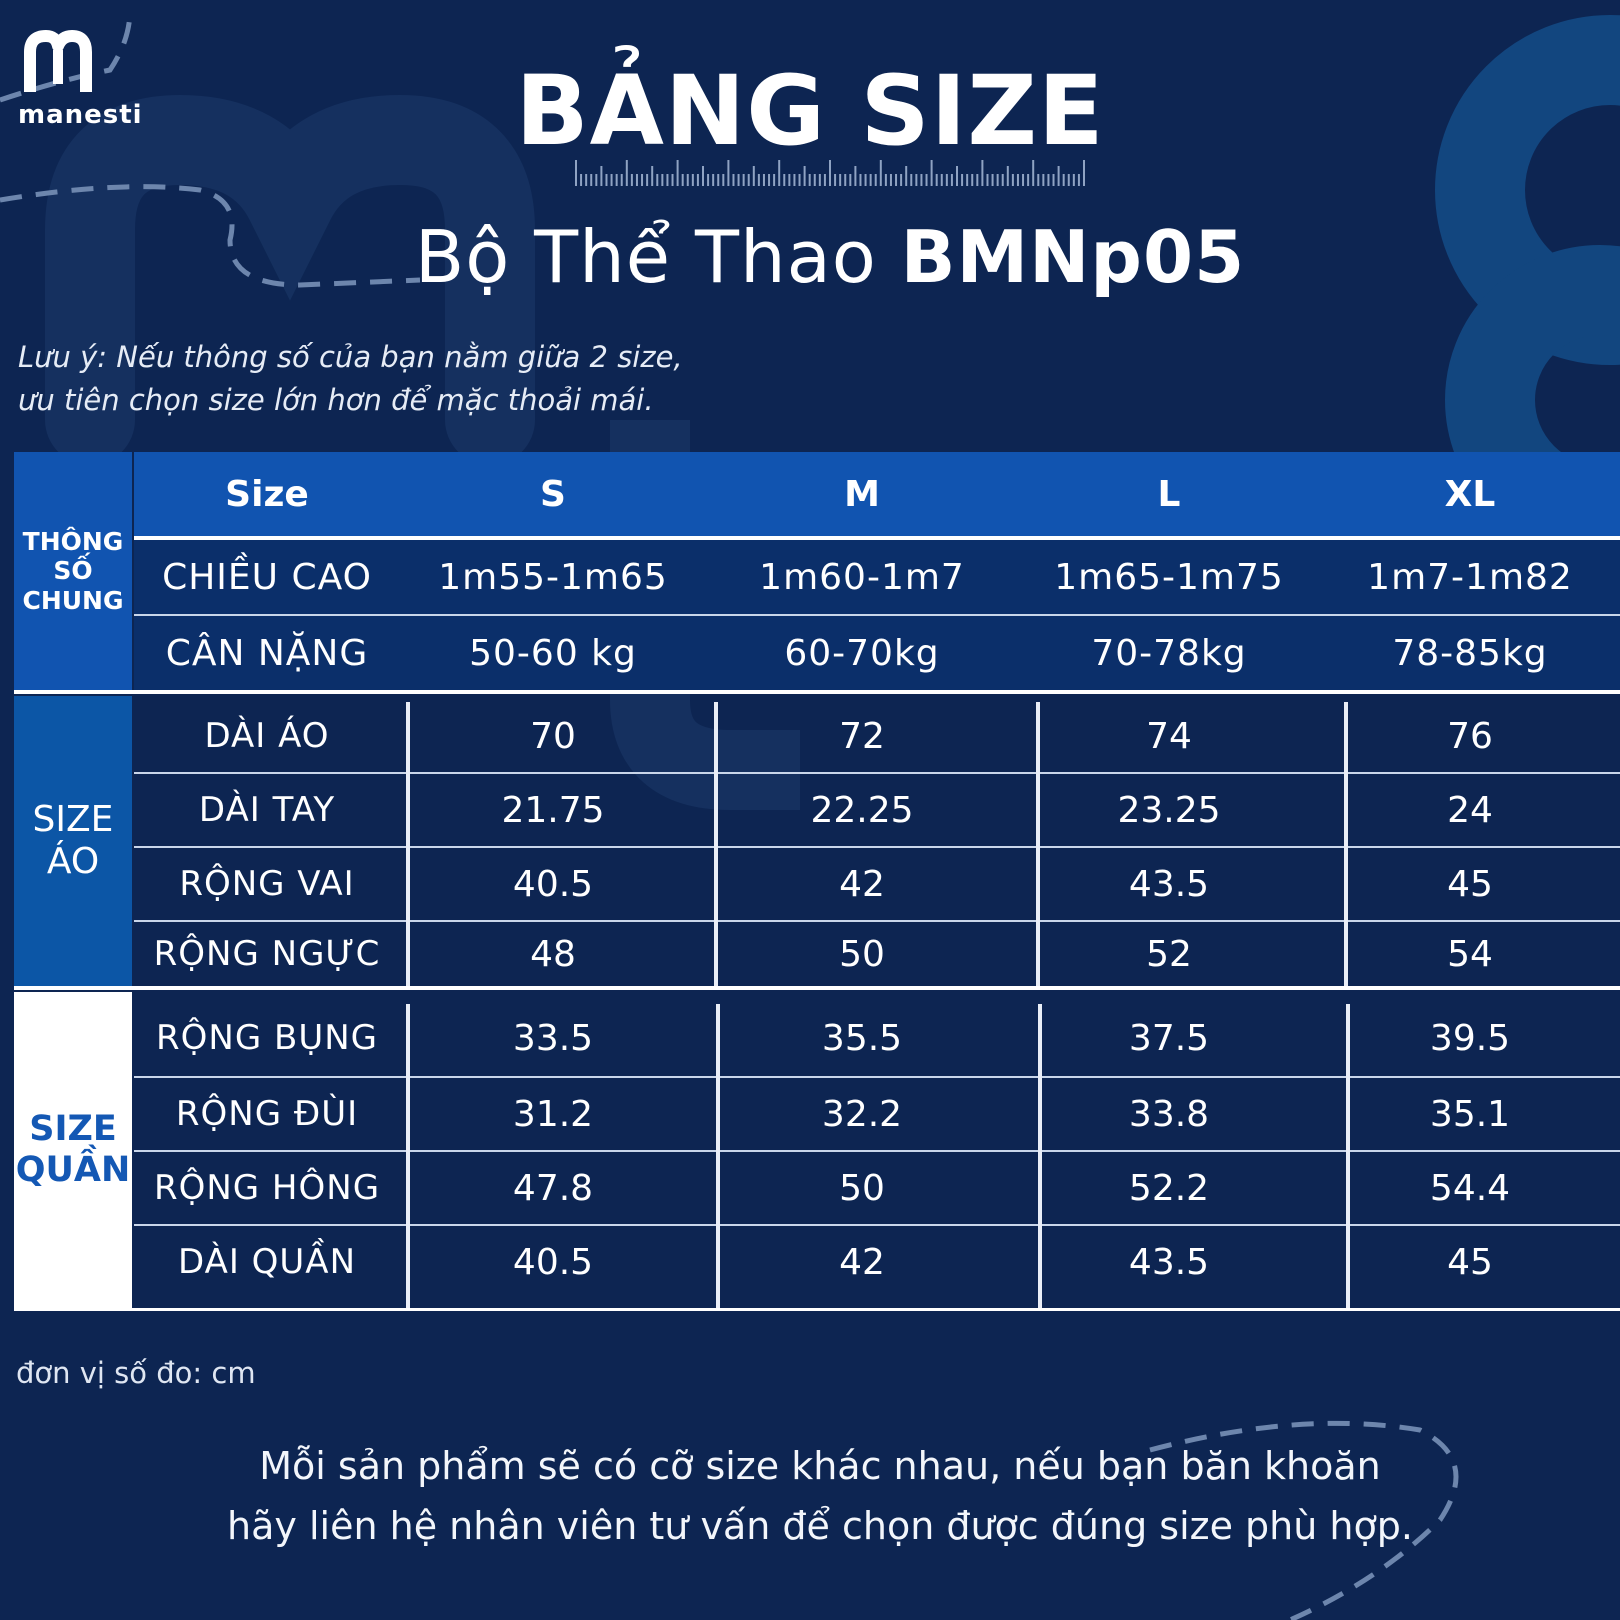 This screenshot has width=1620, height=1620. I want to click on cell-rong-bung-s: 33.5, so click(553, 1038).